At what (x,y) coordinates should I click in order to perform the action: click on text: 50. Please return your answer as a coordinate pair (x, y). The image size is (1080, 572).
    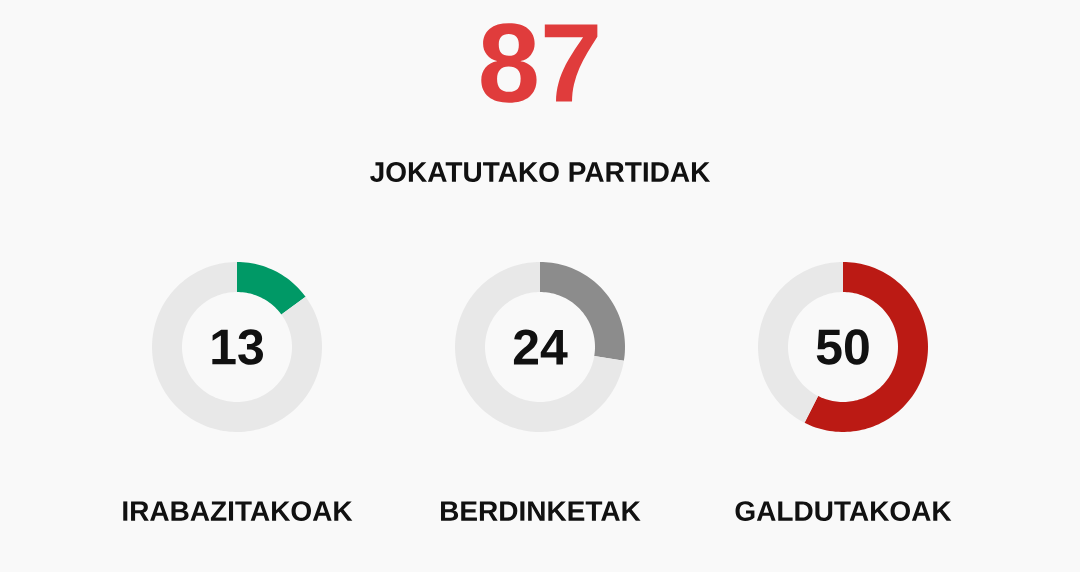
    Looking at the image, I should click on (842, 347).